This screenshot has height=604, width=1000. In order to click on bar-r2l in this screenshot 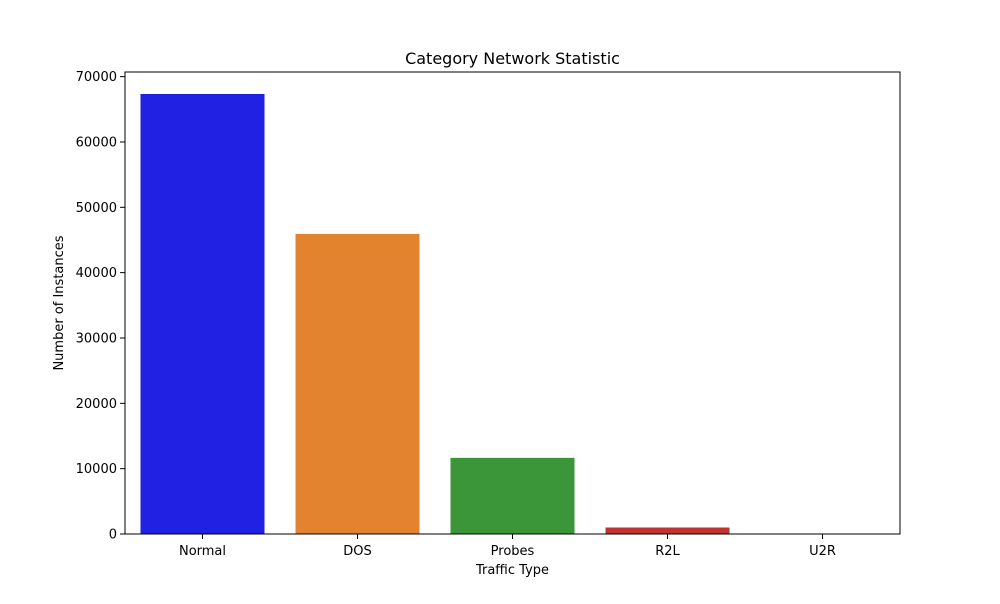, I will do `click(668, 531)`.